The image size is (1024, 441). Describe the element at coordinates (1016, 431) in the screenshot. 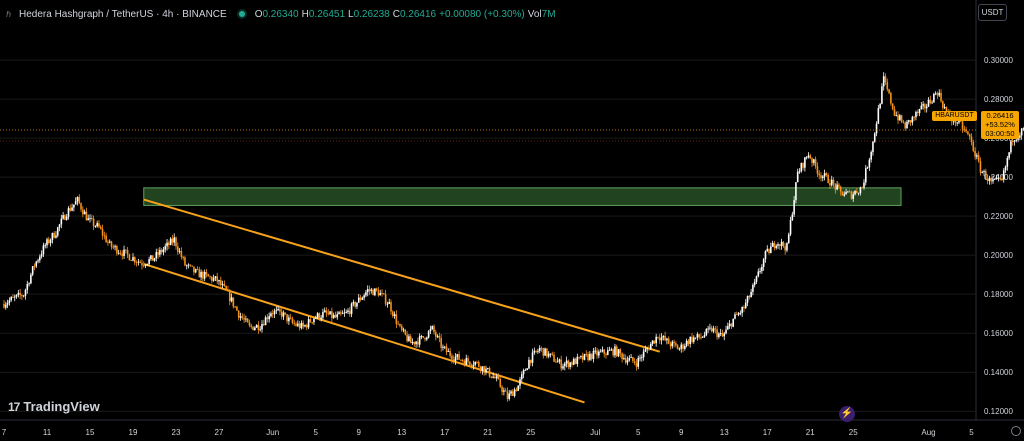

I see `settings-gear-icon` at that location.